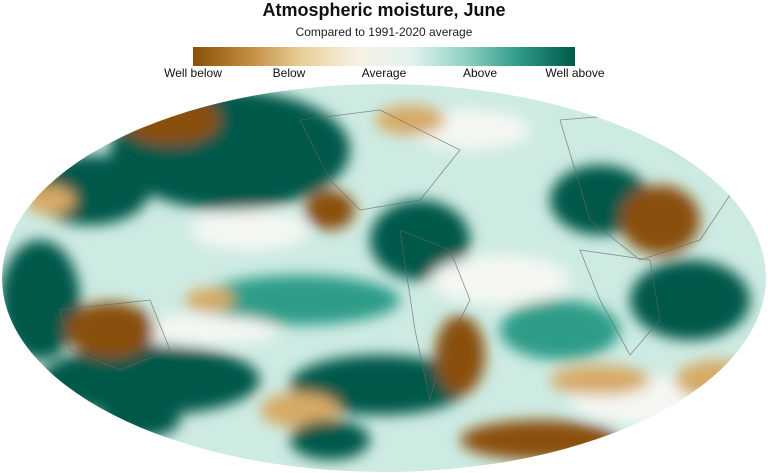  What do you see at coordinates (384, 32) in the screenshot?
I see `subtitle: Compared to 1991-2020 average` at bounding box center [384, 32].